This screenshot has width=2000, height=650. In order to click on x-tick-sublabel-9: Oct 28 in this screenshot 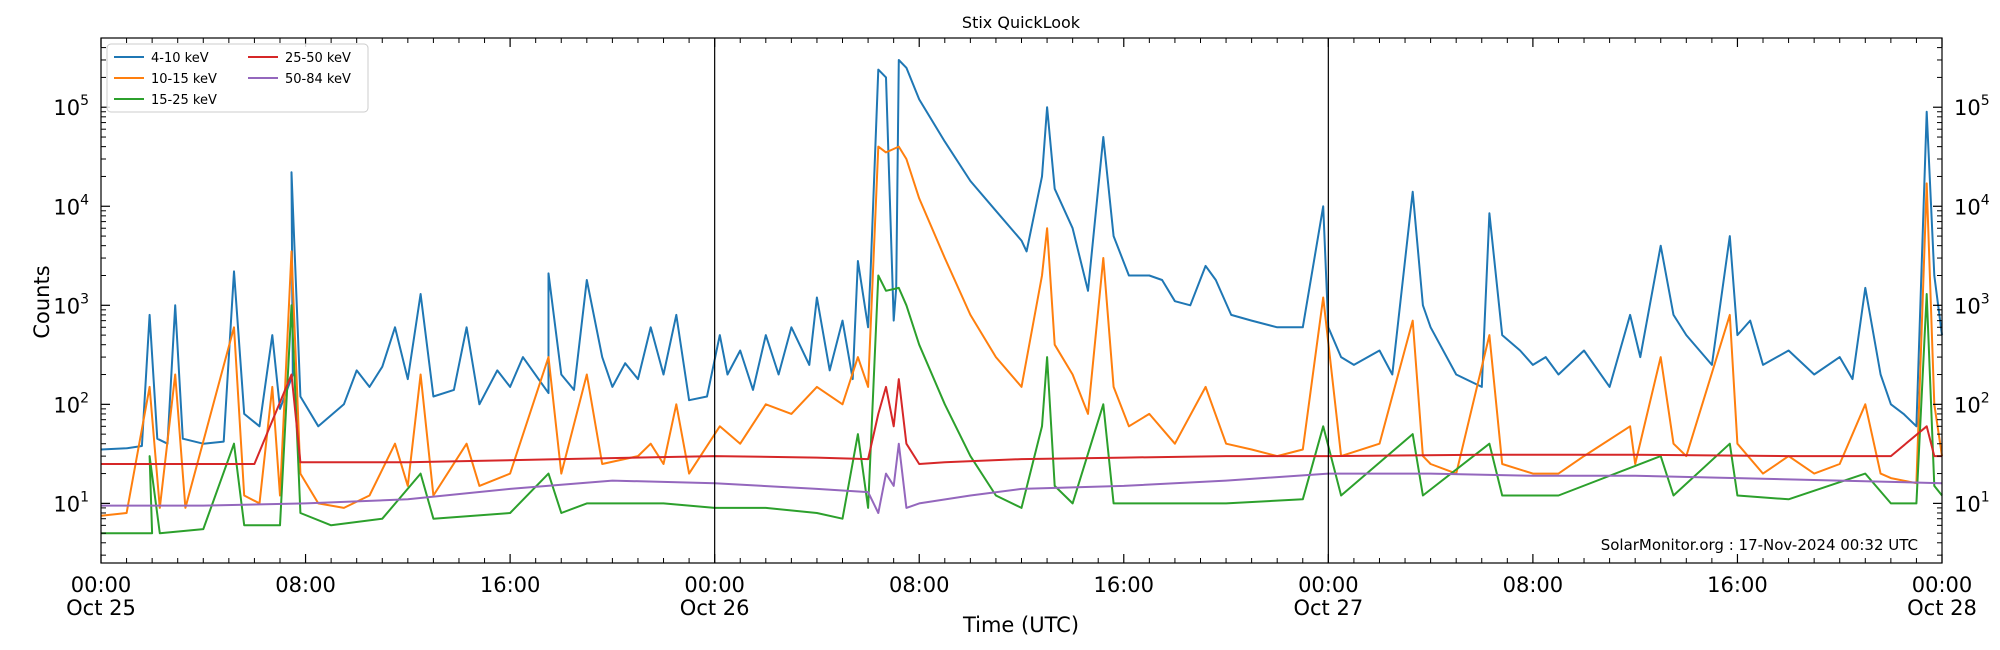, I will do `click(1942, 608)`.